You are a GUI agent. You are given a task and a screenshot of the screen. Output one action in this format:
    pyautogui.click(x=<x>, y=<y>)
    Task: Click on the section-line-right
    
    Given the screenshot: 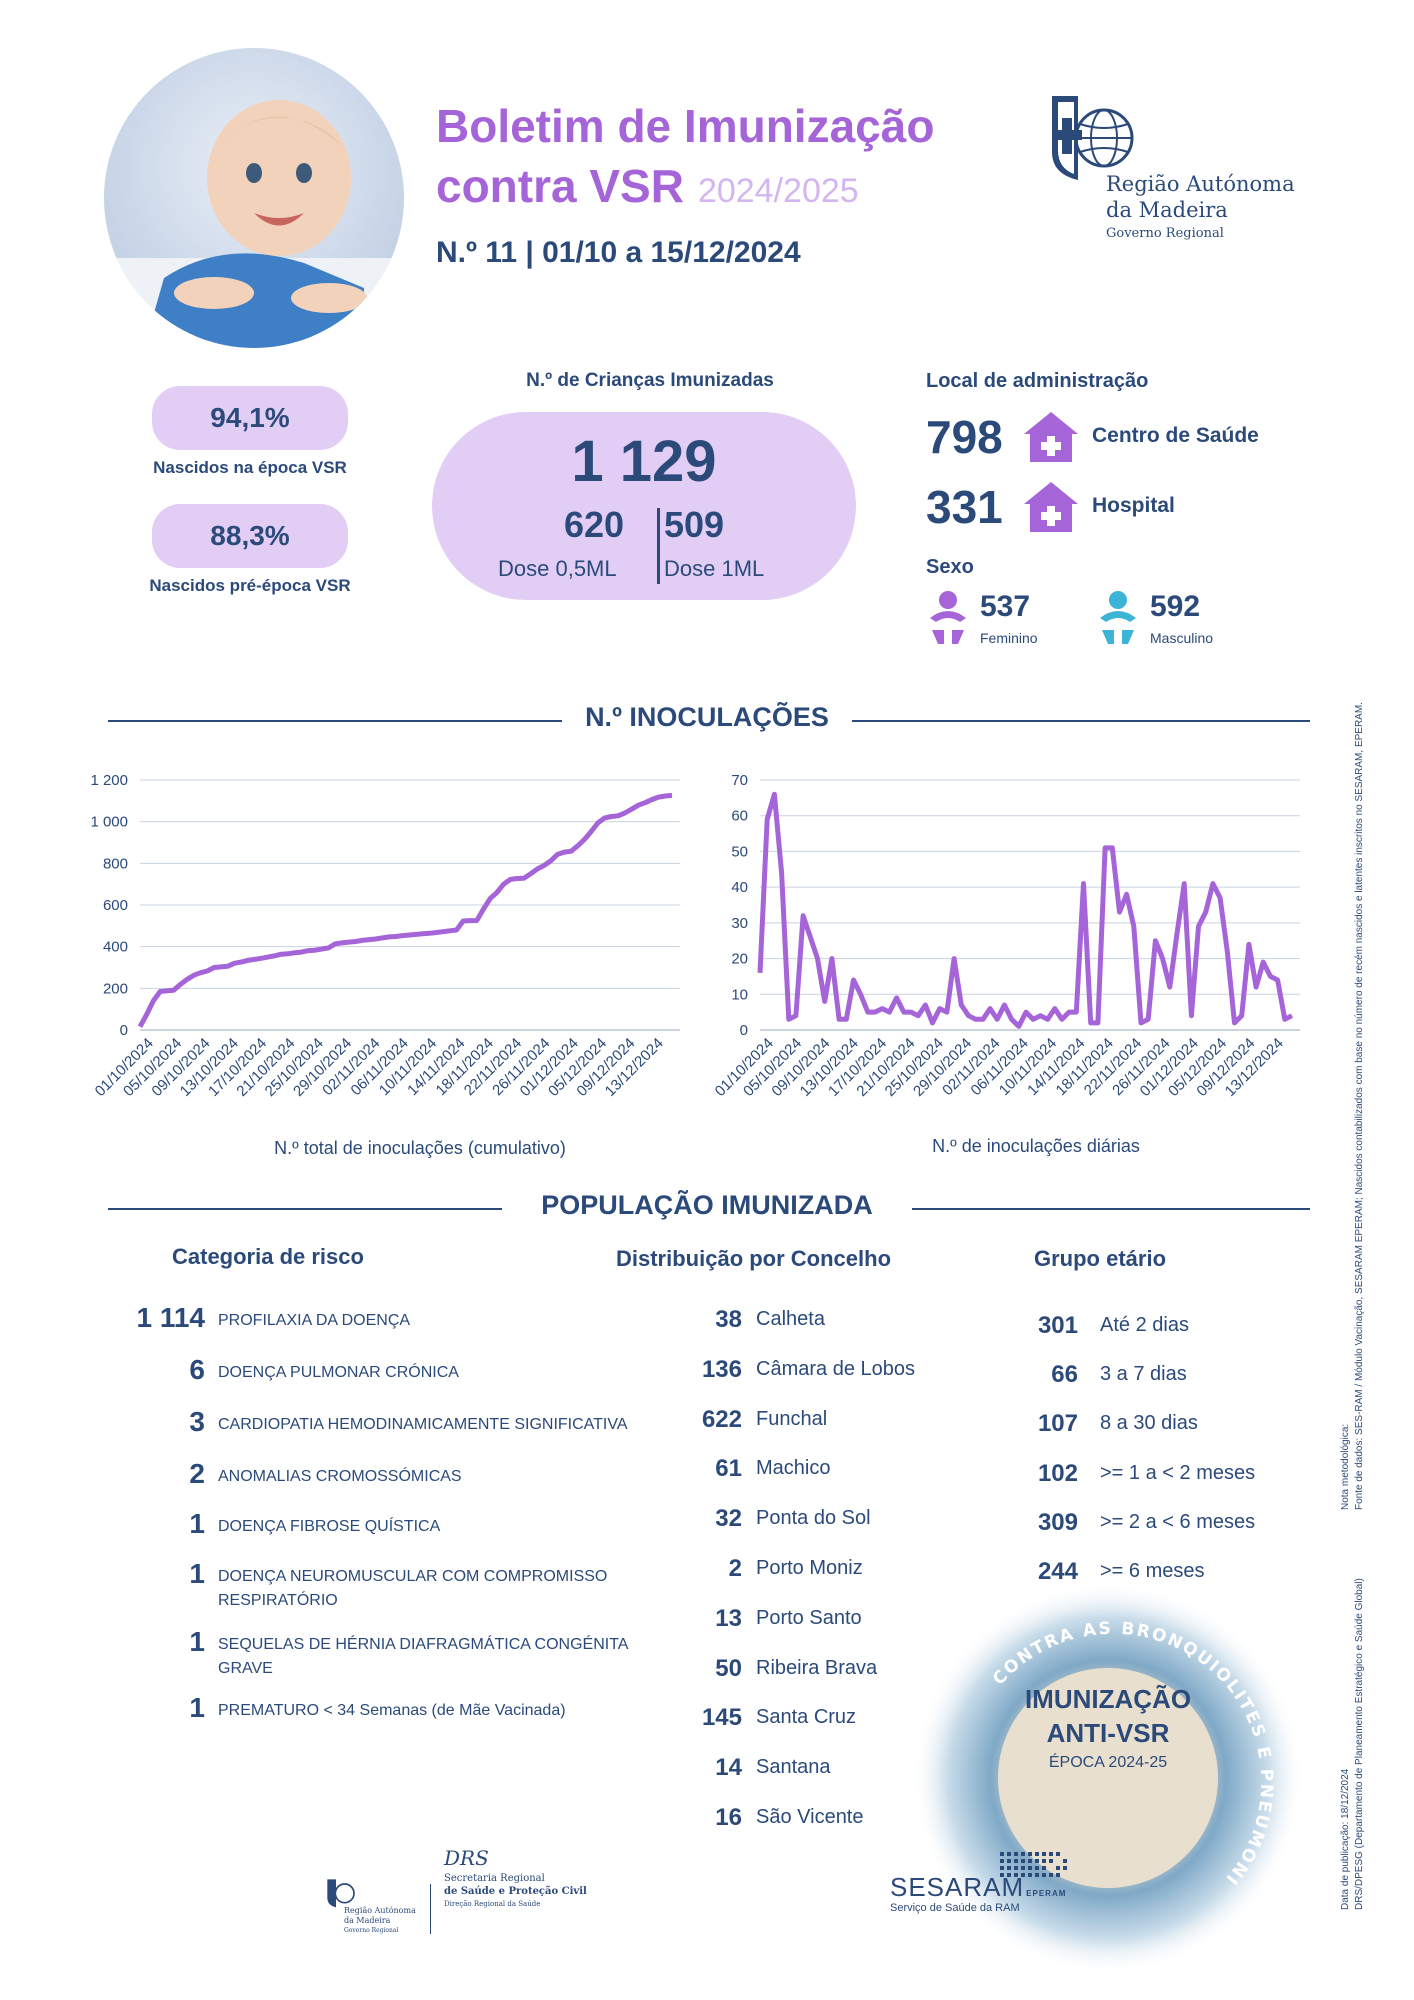 What is the action you would take?
    pyautogui.click(x=1081, y=721)
    